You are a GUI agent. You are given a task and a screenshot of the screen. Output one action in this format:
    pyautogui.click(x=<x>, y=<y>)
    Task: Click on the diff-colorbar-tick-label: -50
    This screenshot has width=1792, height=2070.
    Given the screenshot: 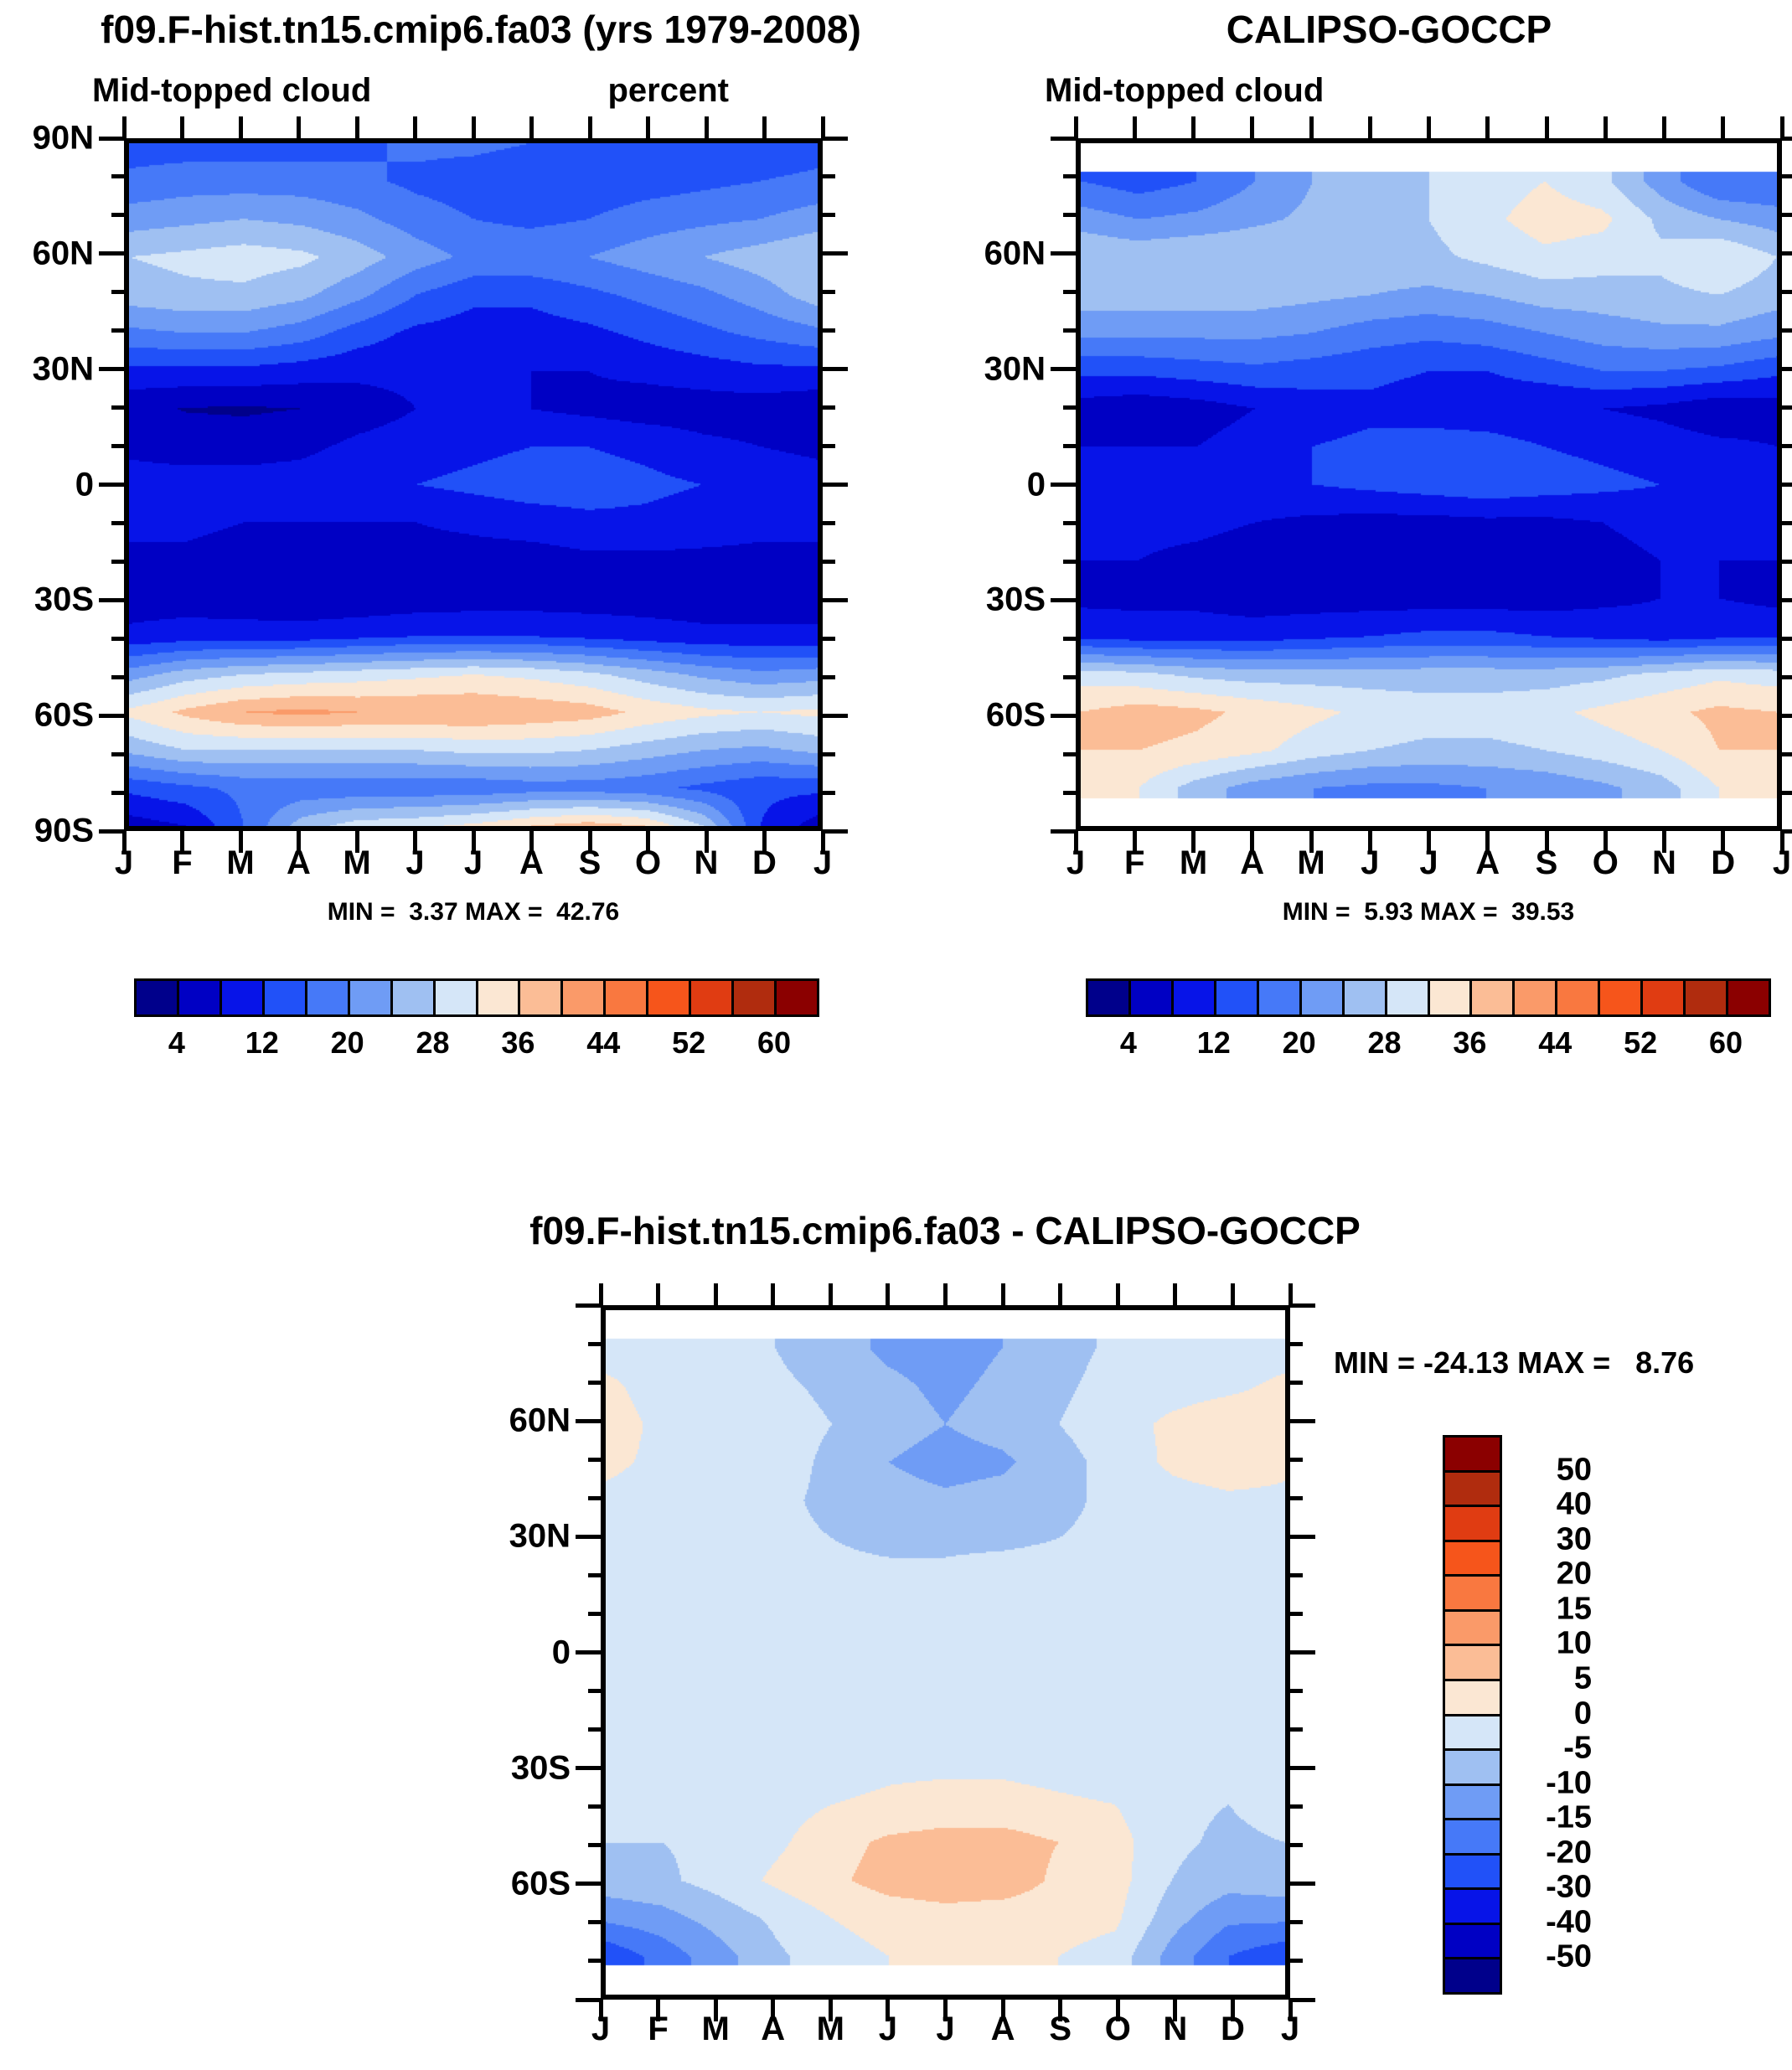 What is the action you would take?
    pyautogui.click(x=1569, y=1956)
    